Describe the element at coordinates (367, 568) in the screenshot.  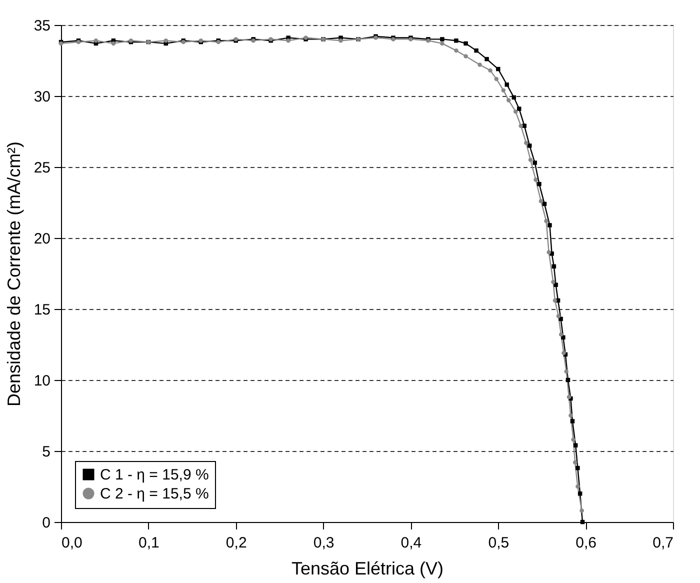
I see `x-axis-title: Tensão Elétrica (V)` at that location.